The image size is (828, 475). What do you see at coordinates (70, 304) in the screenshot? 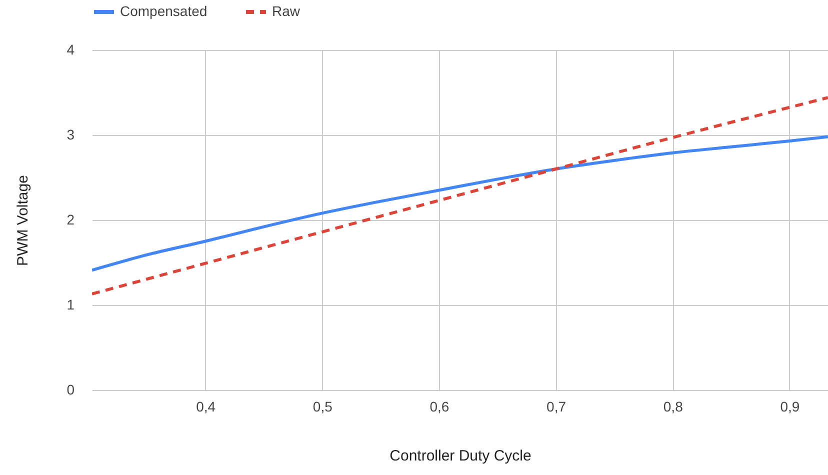
I see `y-tick-label: 1` at bounding box center [70, 304].